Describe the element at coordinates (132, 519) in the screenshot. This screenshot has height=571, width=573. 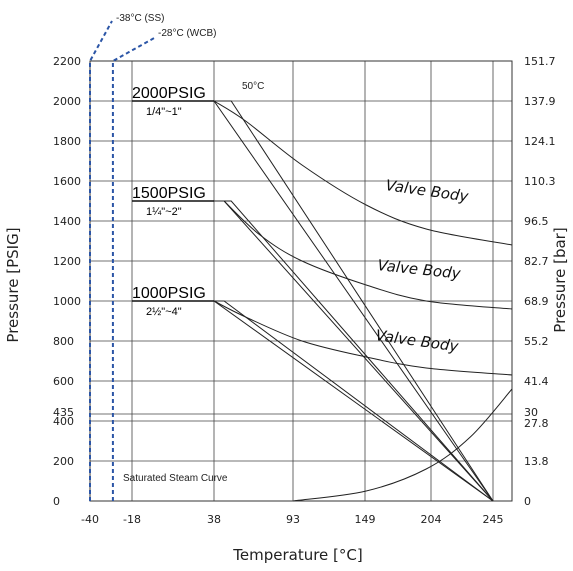
I see `x-tick-label: -18` at that location.